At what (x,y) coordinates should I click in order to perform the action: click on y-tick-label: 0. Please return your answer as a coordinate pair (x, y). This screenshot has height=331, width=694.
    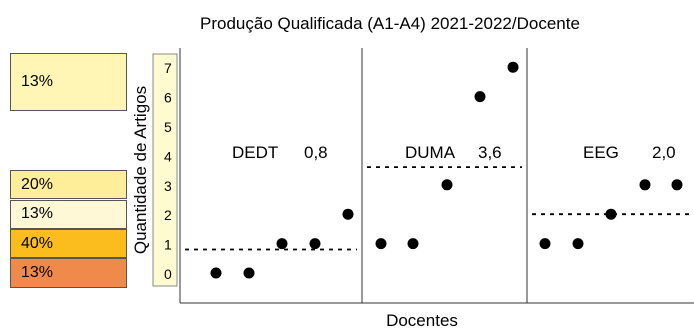
    Looking at the image, I should click on (168, 274).